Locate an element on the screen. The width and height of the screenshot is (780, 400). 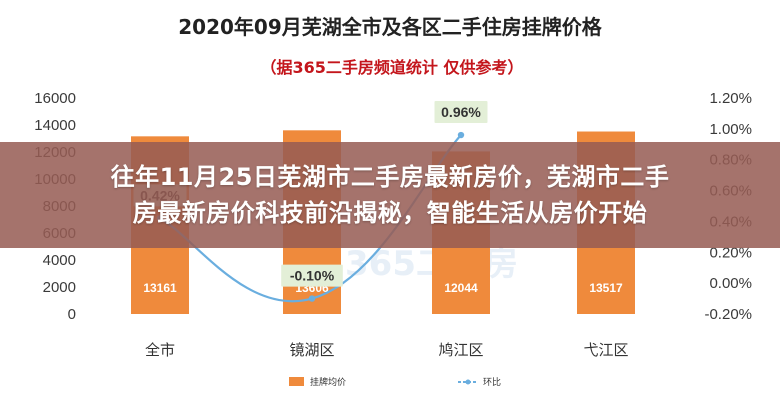
legend: 挂牌均价 环比 is located at coordinates (395, 382).